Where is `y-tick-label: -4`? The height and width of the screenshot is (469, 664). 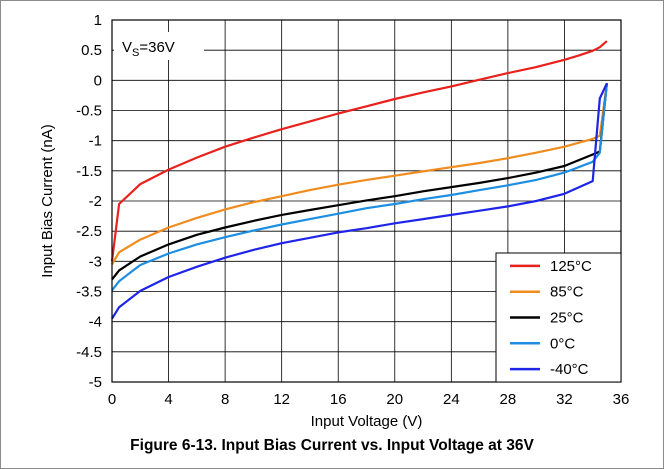 y-tick-label: -4 is located at coordinates (95, 322).